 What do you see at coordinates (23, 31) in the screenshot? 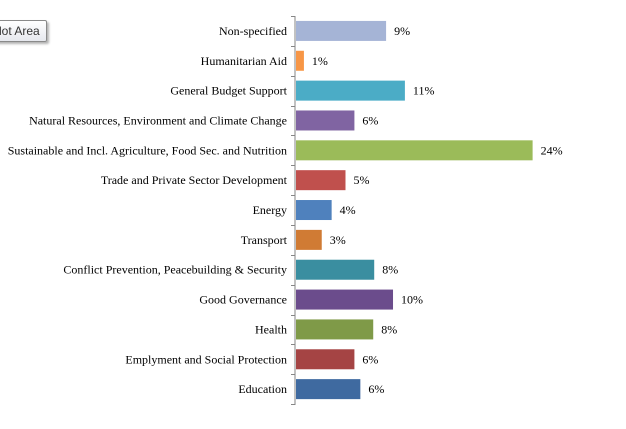
I see `plot-area-tooltip: lot Area` at bounding box center [23, 31].